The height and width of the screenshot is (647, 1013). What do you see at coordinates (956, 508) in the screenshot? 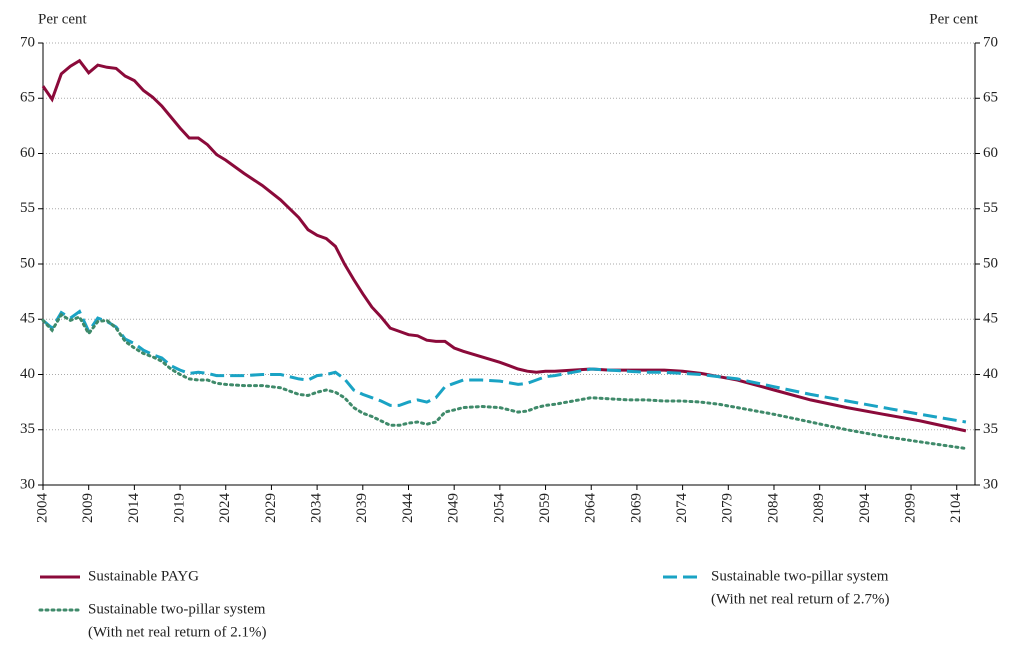
I see `x-tick-label: 2104` at bounding box center [956, 508].